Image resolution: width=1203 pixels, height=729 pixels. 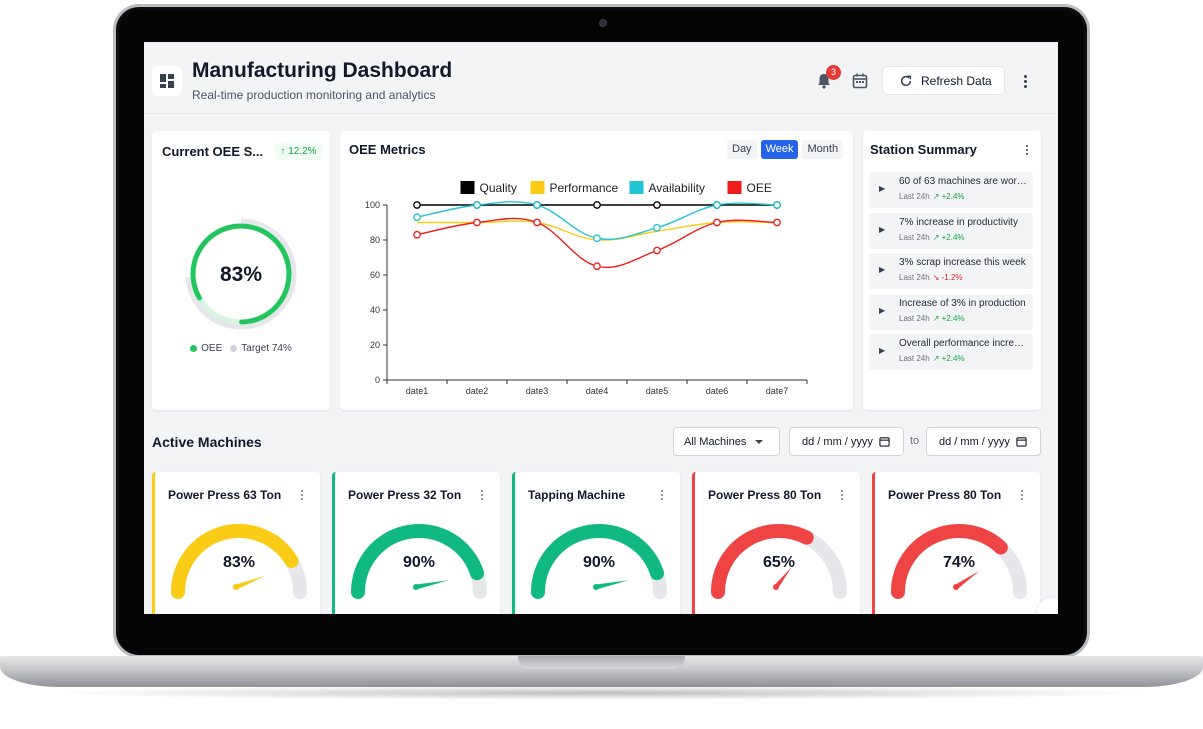 I want to click on gauge-value-arc, so click(x=418, y=561).